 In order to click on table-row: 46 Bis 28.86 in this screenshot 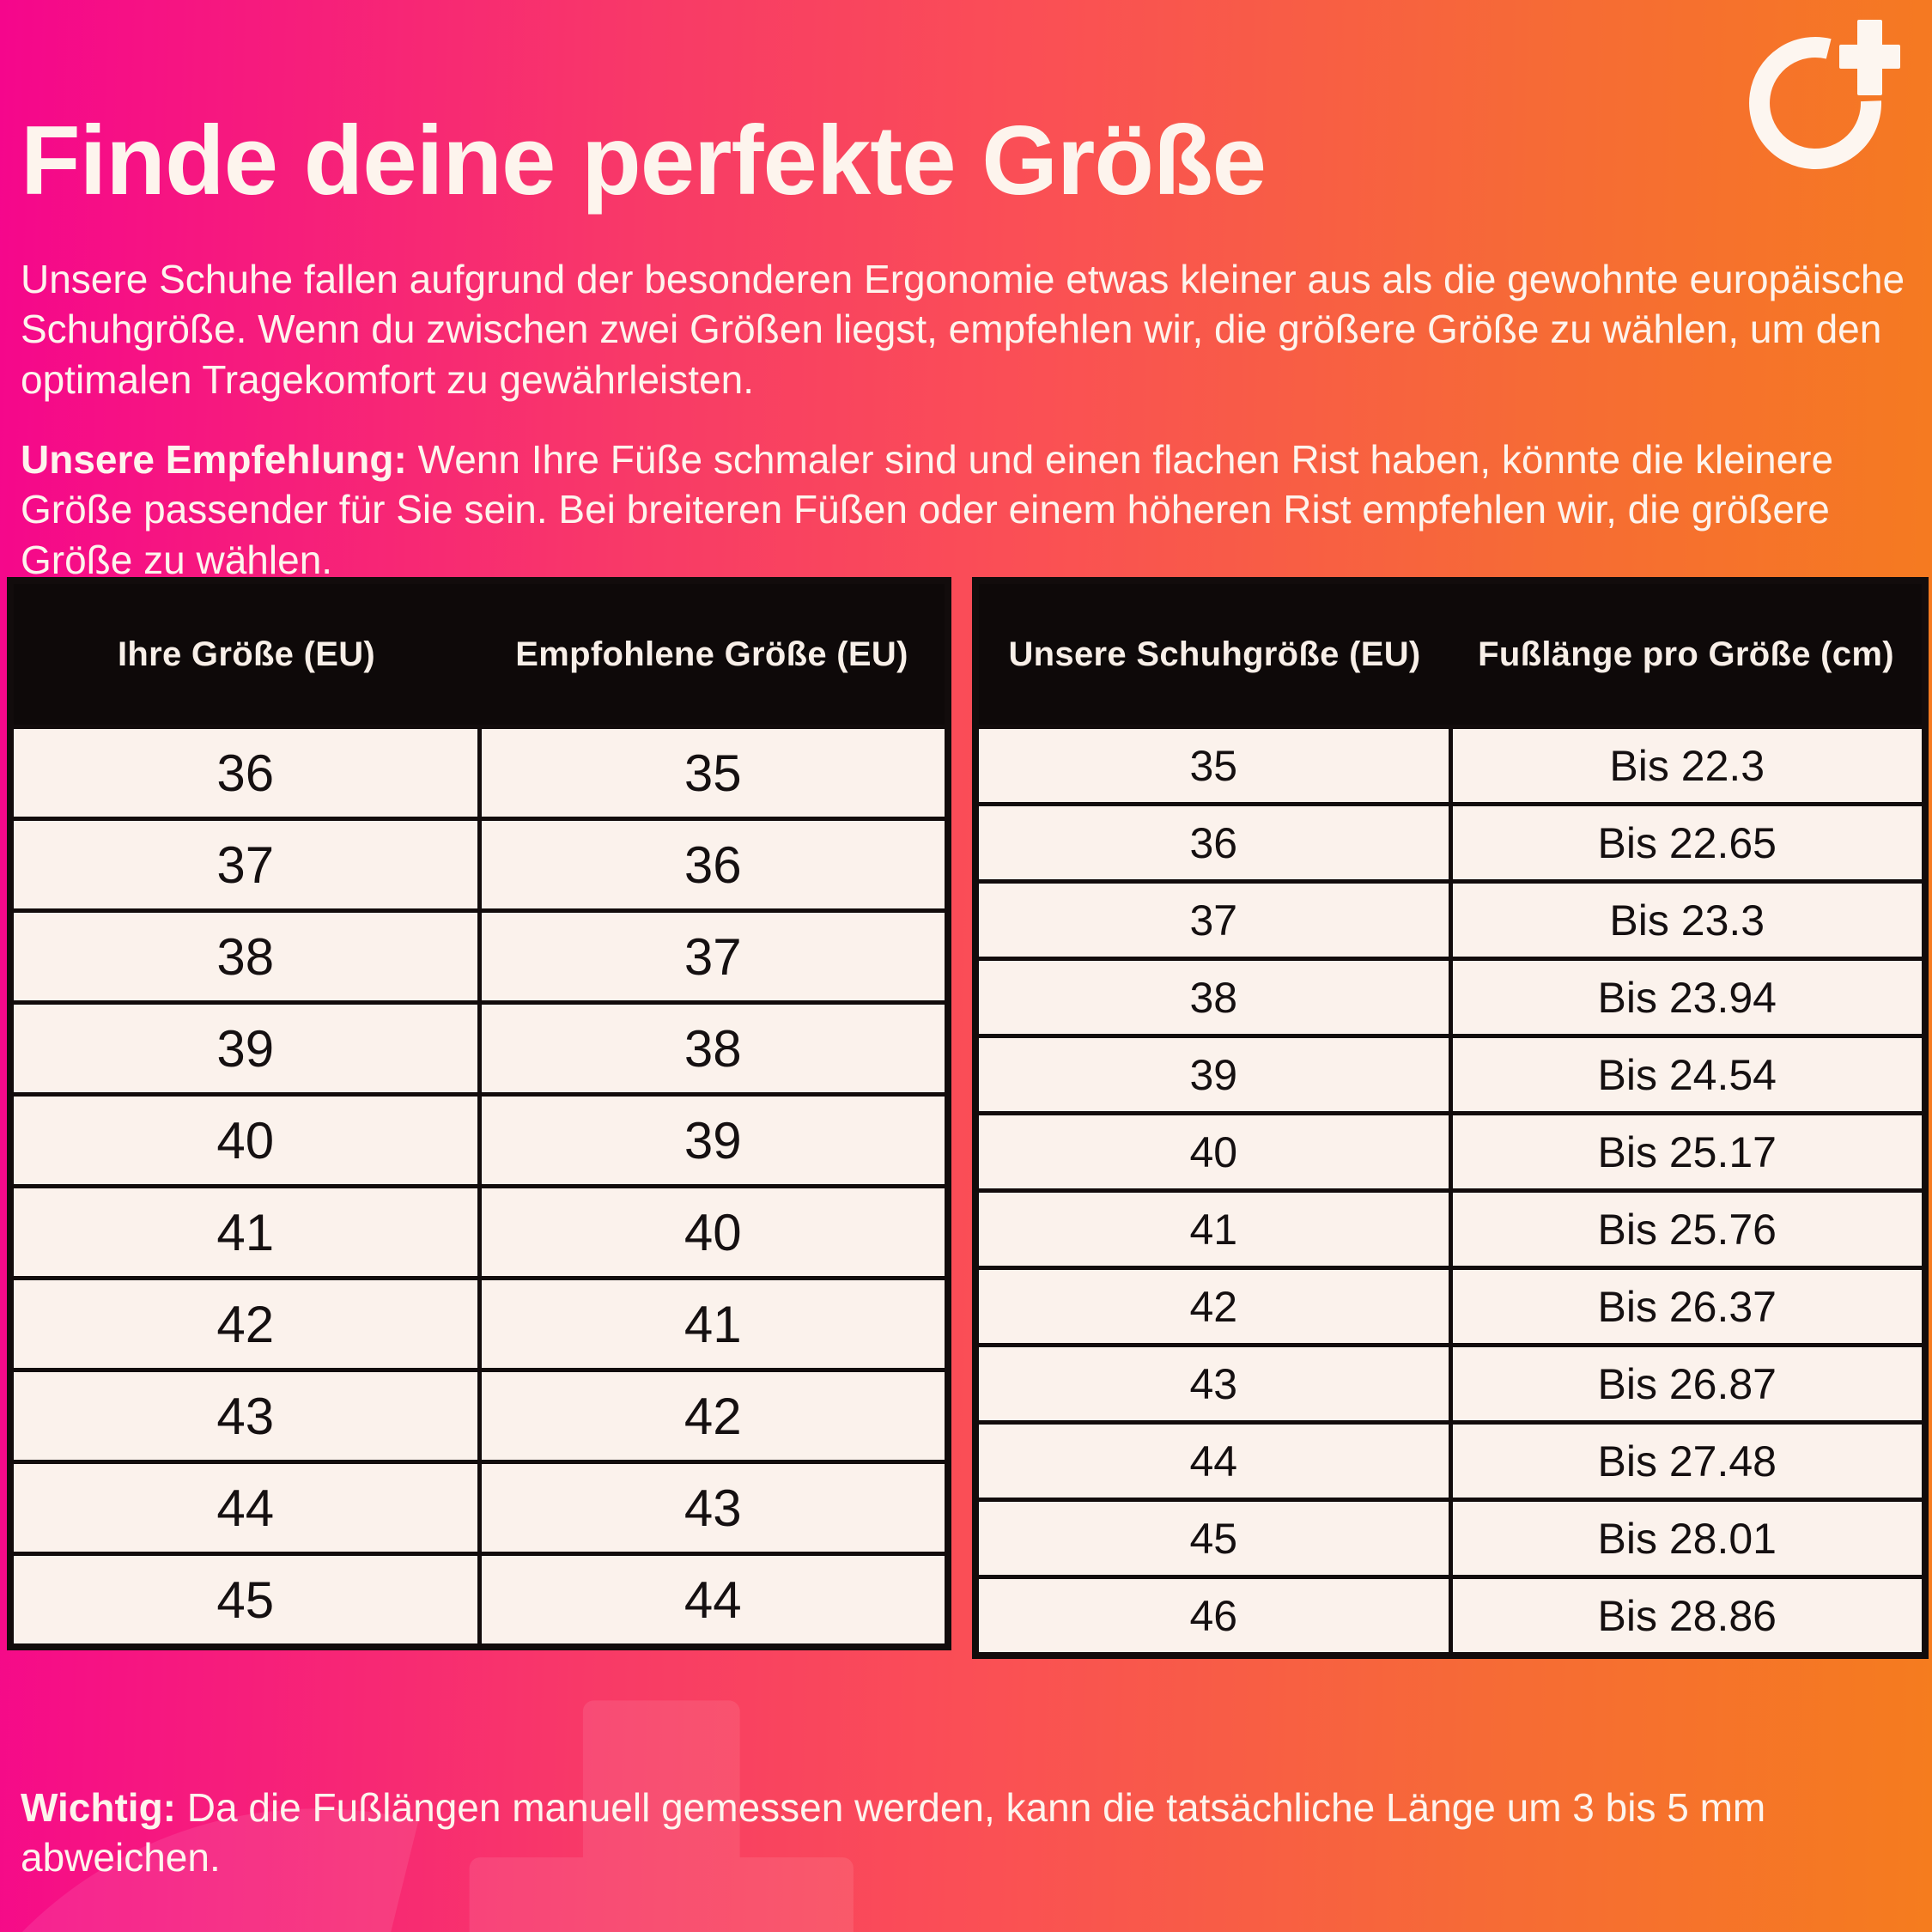, I will do `click(1451, 1616)`.